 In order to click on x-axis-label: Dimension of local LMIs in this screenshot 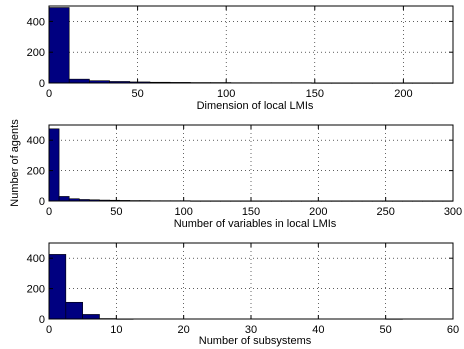, I will do `click(255, 106)`.